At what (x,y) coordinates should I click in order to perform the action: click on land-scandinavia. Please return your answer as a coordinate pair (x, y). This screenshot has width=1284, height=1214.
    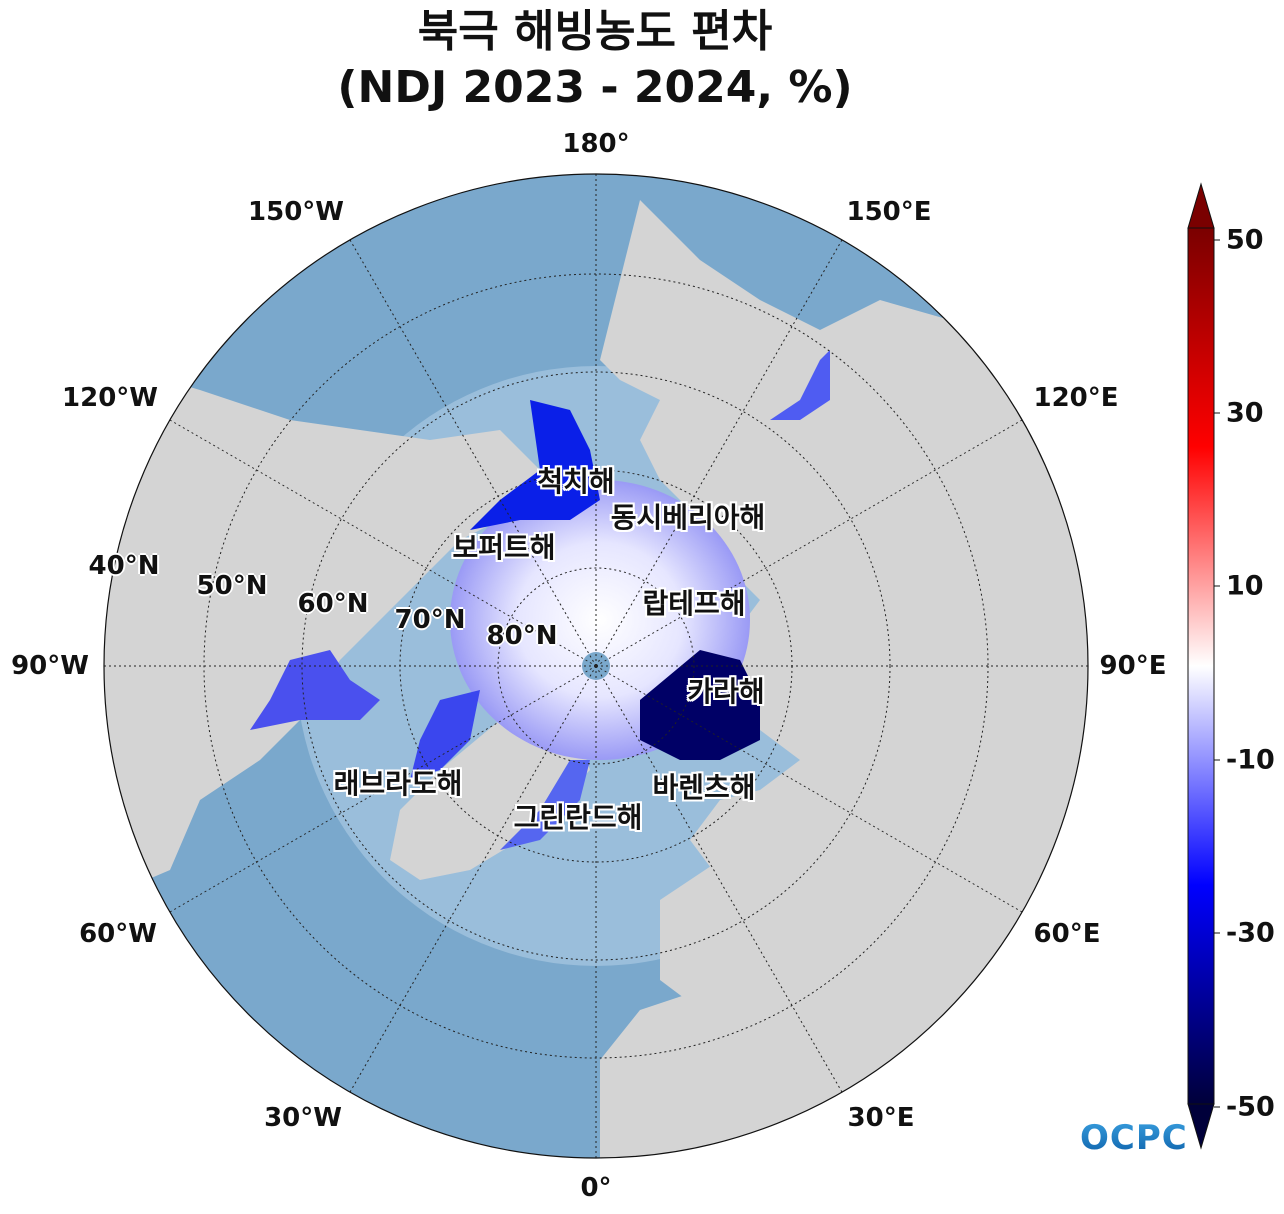
    Looking at the image, I should click on (730, 935).